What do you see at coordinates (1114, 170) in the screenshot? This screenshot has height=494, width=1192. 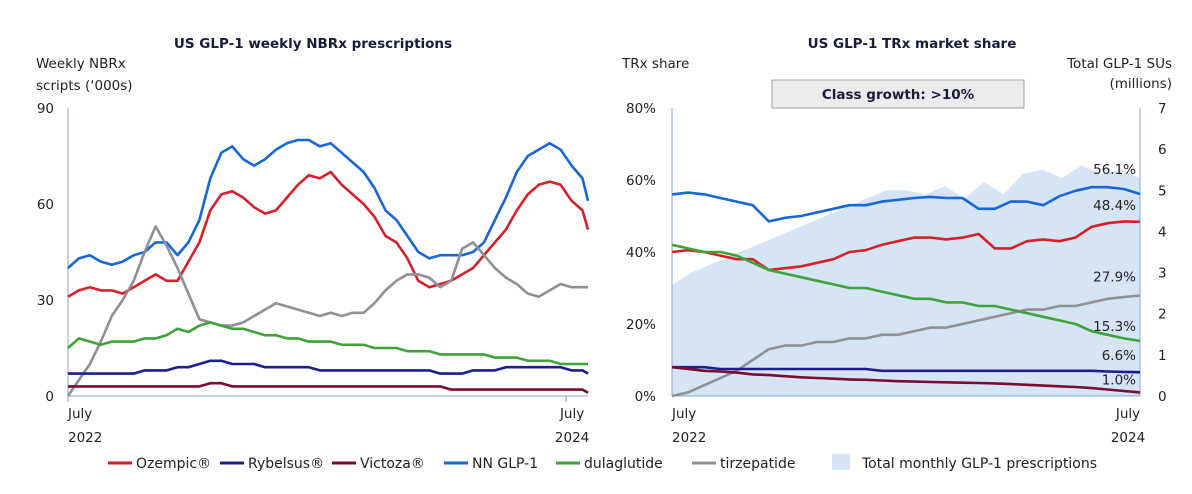 I see `end-label-nn-glp-1: 56.1%` at bounding box center [1114, 170].